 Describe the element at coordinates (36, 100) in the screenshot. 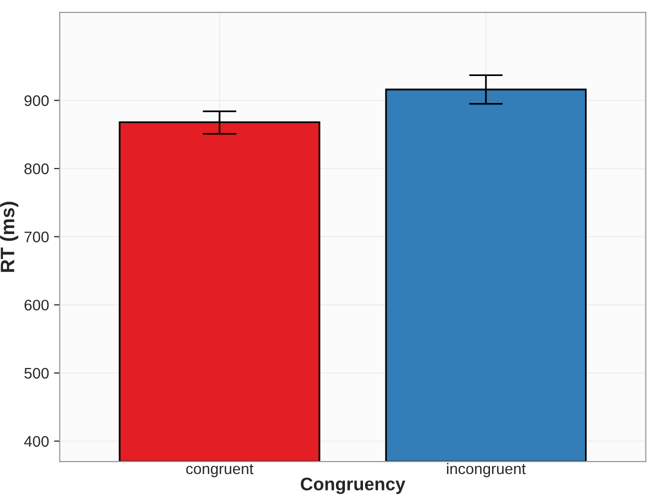

I see `y-tick-label: 900` at that location.